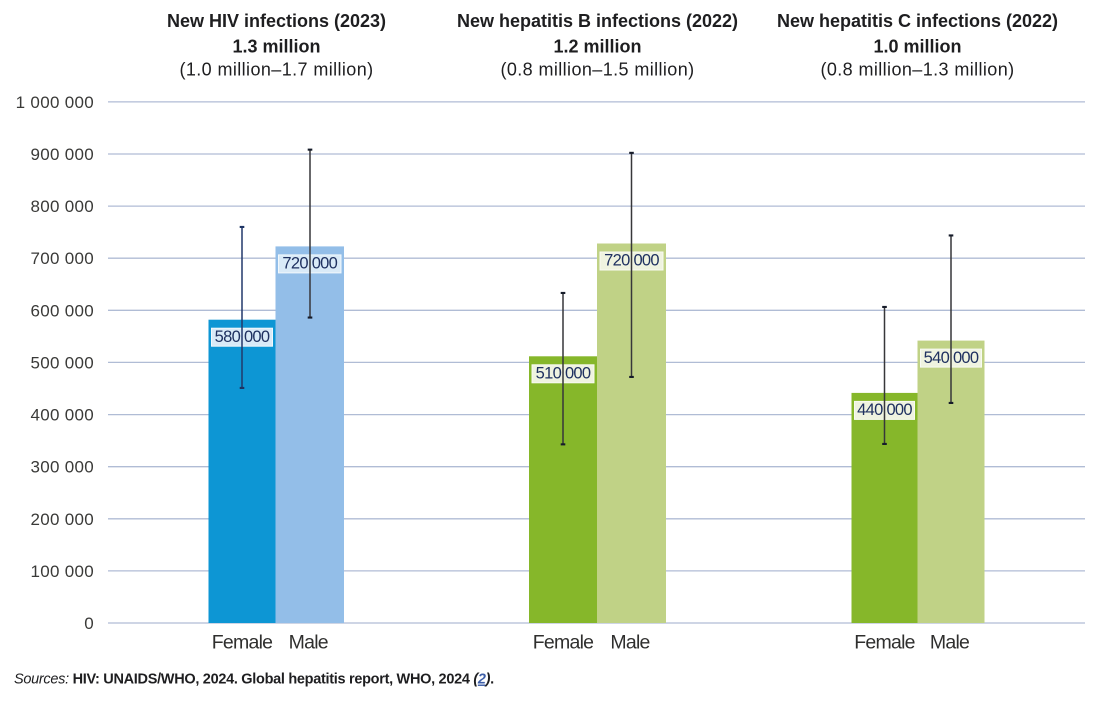 The image size is (1100, 705). Describe the element at coordinates (597, 69) in the screenshot. I see `svg-text: (0.8 million–1.5 million)` at that location.